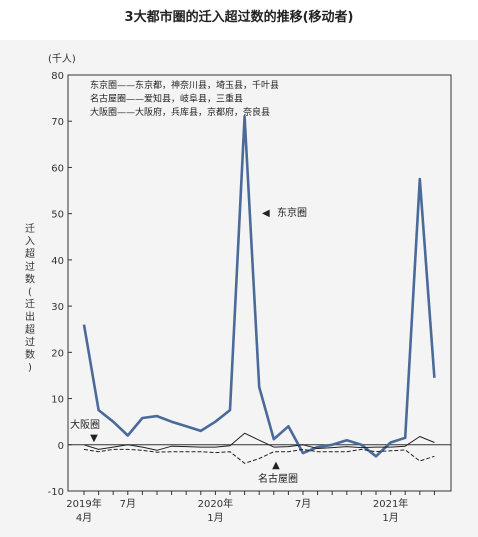  Describe the element at coordinates (259, 441) in the screenshot. I see `series-line-大阪圈` at that location.